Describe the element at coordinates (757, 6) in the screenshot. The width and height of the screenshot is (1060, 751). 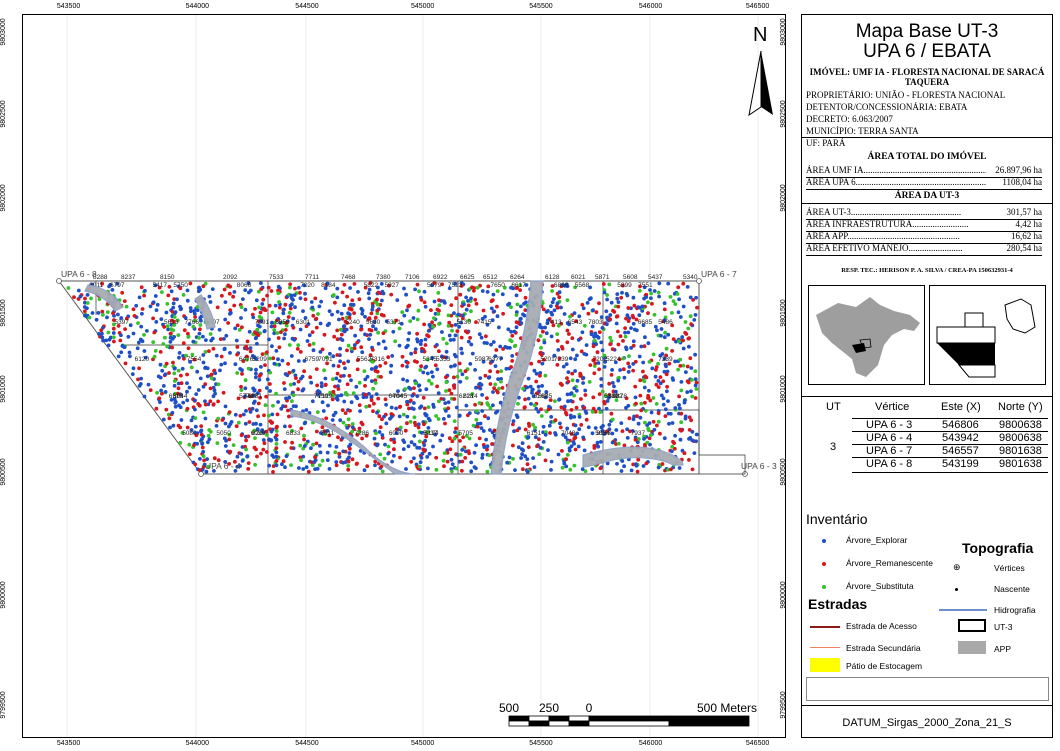
I see `x-tick-top-6: 546500` at that location.